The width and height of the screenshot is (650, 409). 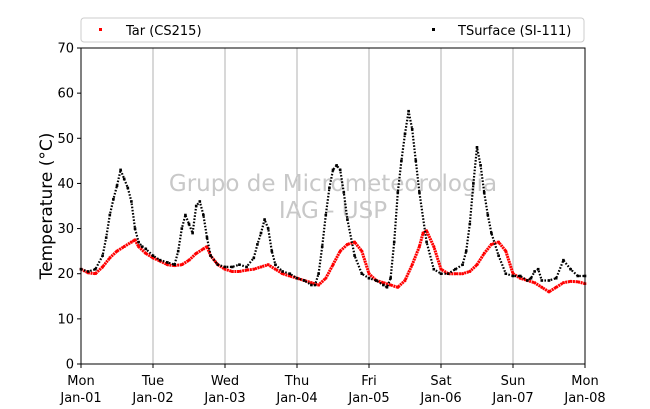 I want to click on x-tick-day-6: Sun, so click(x=513, y=381).